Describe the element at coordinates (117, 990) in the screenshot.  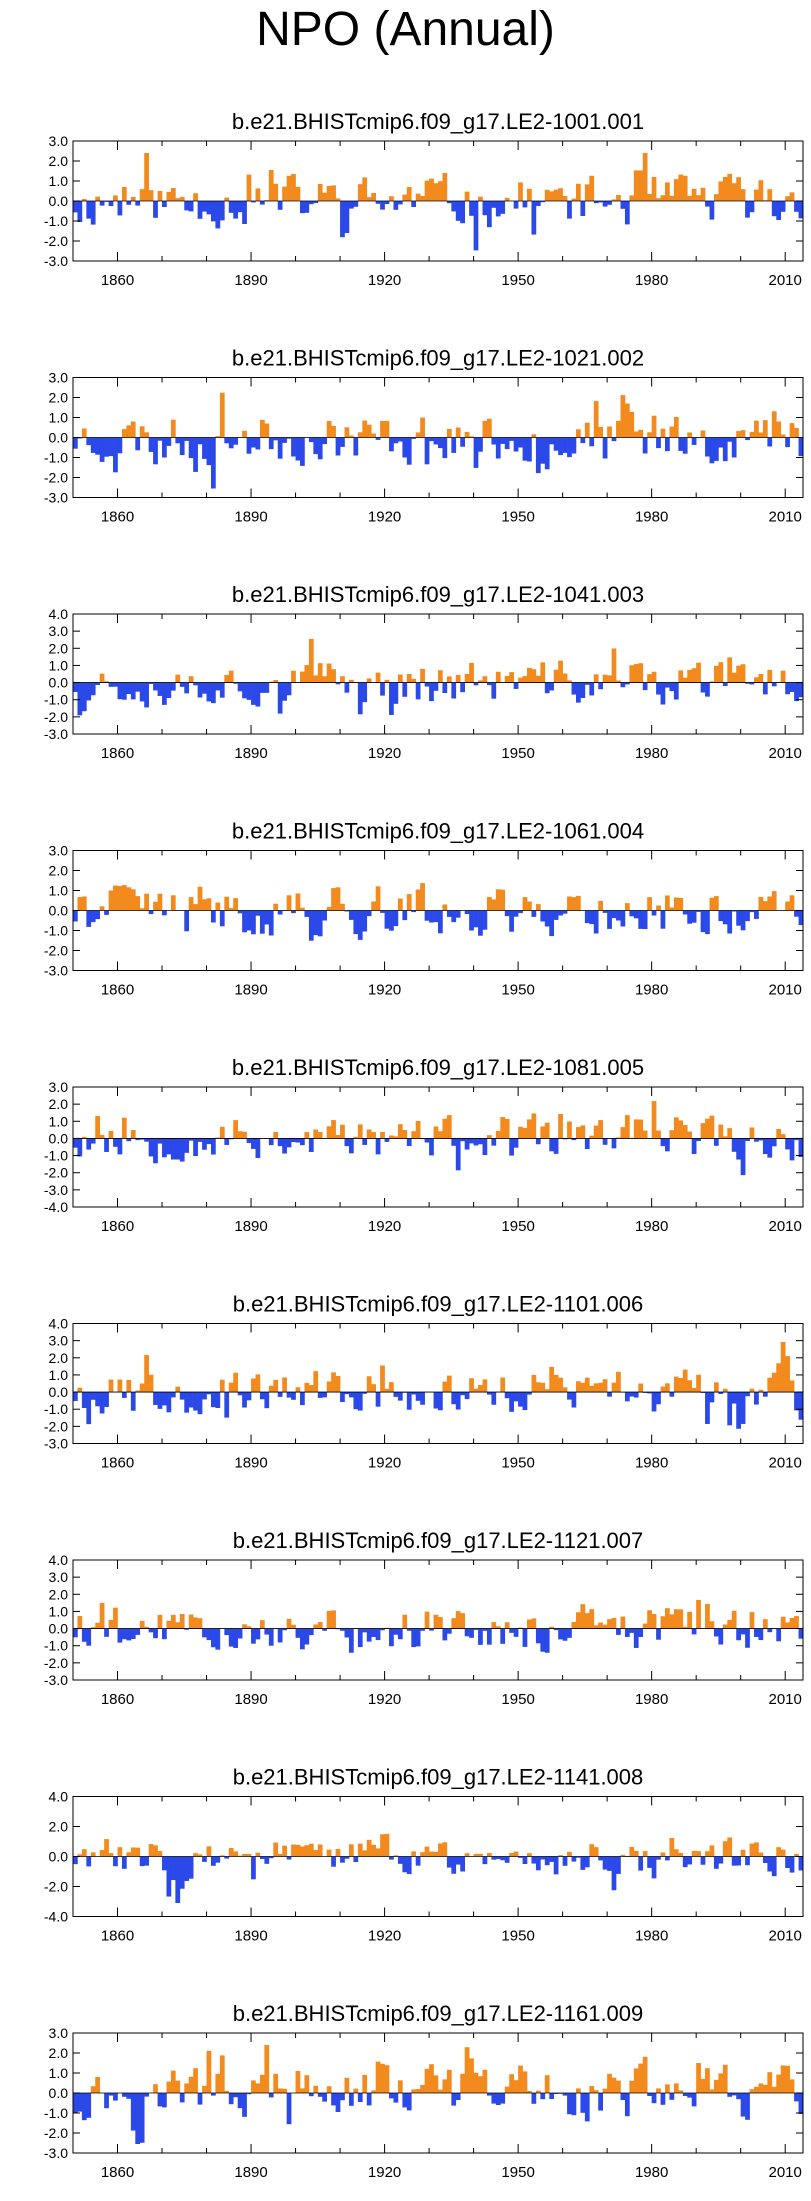
I see `x-tick-label: 1860` at that location.